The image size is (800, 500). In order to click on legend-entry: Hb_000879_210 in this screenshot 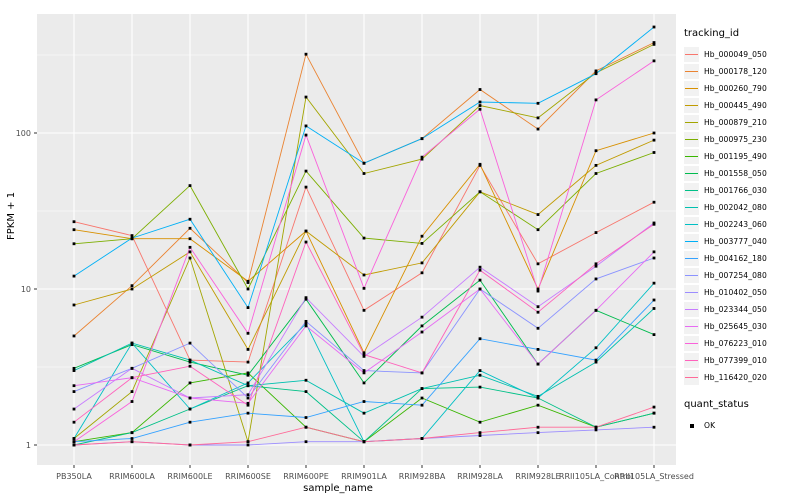, I will do `click(741, 122)`.